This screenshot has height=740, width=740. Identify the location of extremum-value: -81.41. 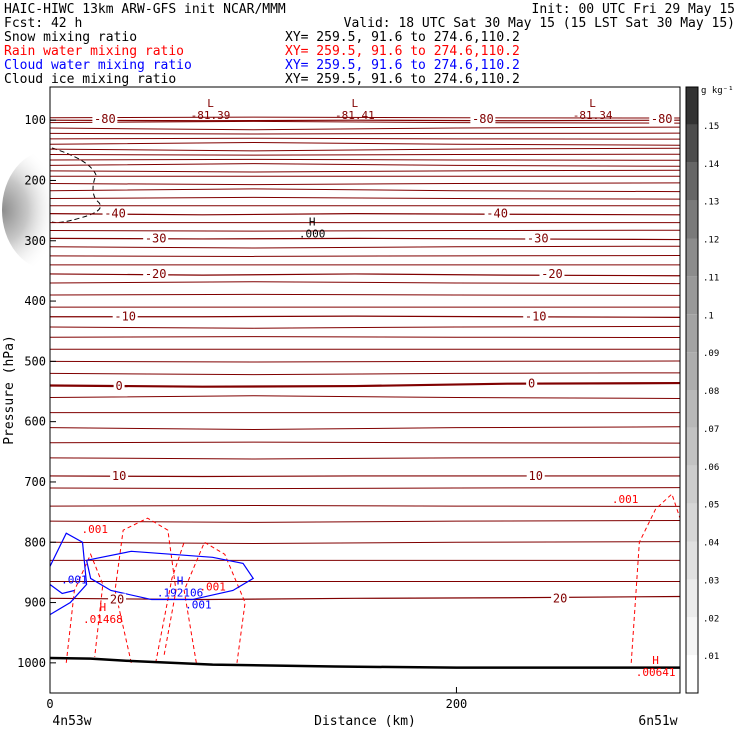
(355, 115).